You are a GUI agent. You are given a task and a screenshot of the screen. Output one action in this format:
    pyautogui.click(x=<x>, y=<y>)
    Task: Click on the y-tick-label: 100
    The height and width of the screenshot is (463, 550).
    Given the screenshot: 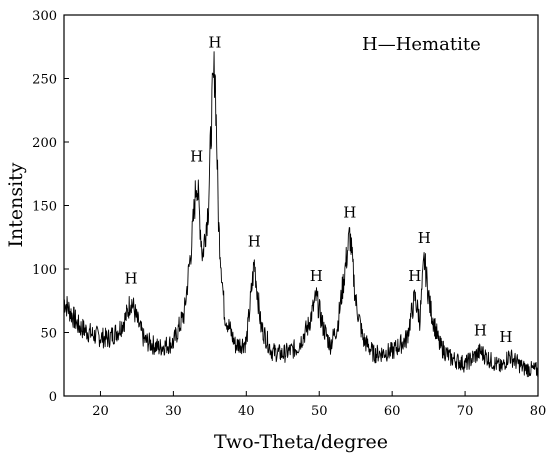 What is the action you would take?
    pyautogui.click(x=44, y=270)
    